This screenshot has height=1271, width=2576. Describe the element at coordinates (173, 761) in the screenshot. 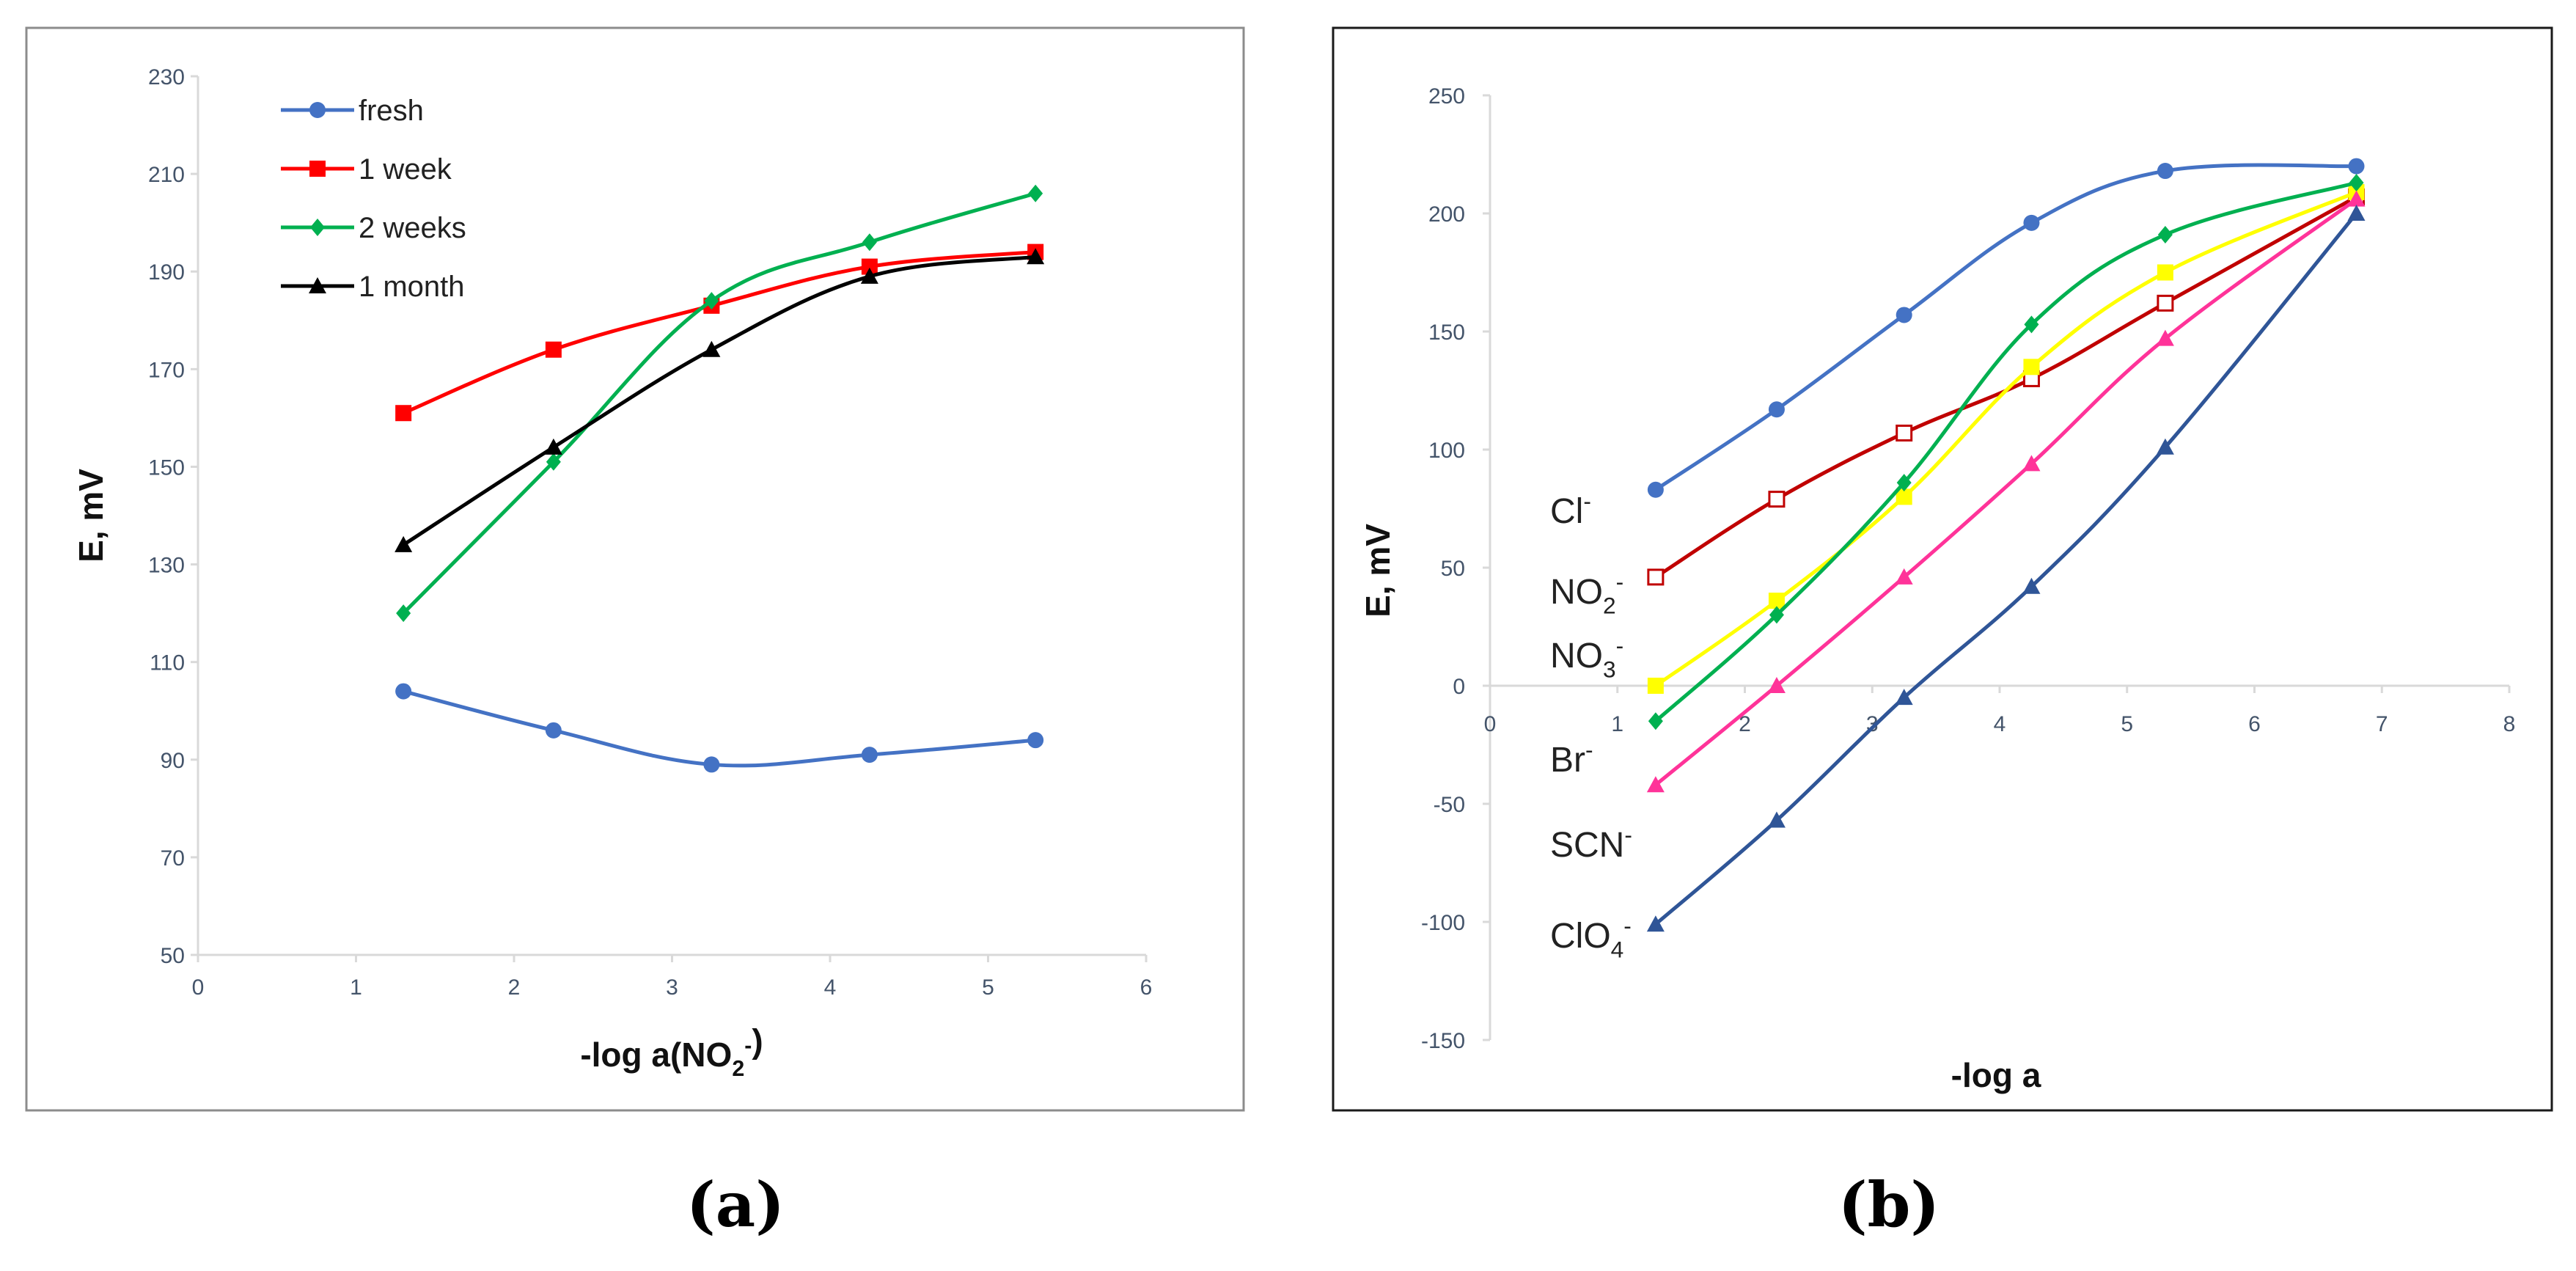

I see `panel-a-y-tick-label: 90` at that location.